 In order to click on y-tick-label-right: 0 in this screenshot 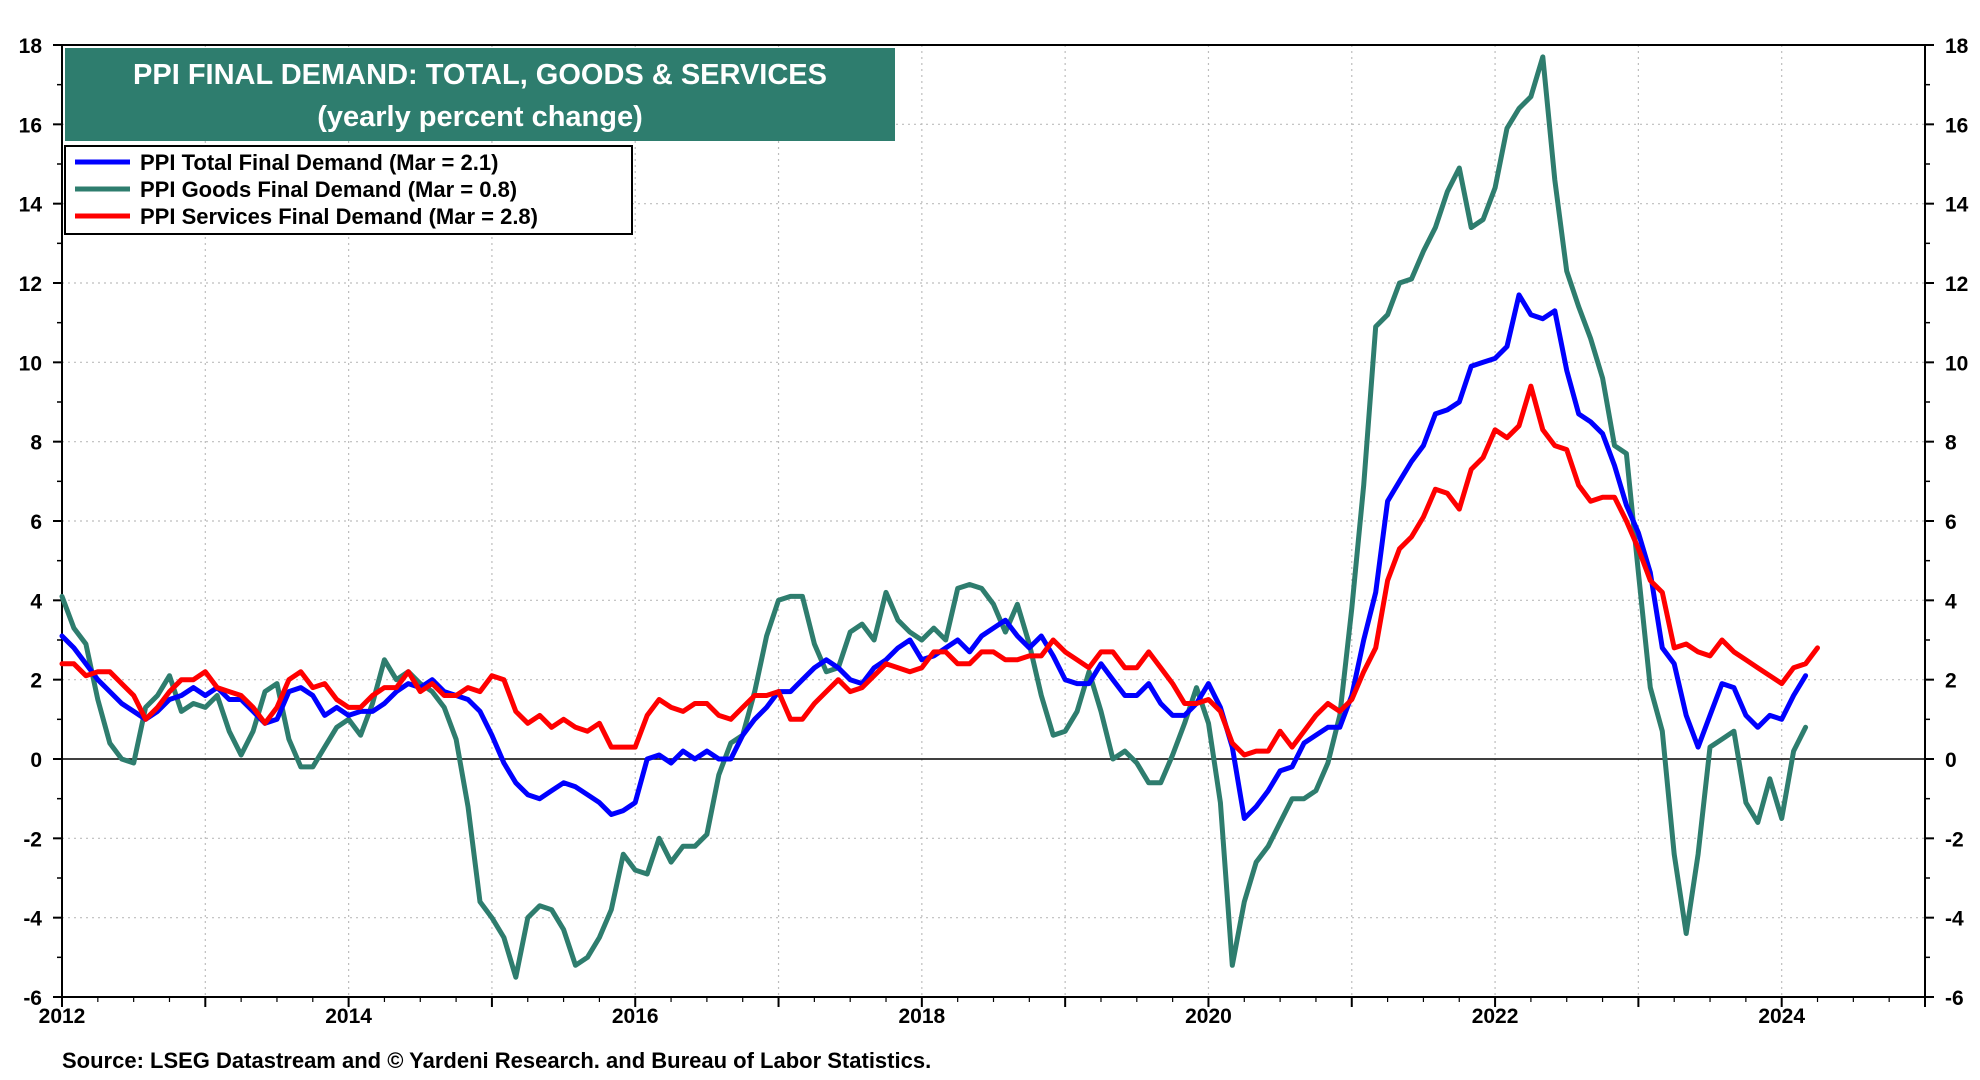, I will do `click(1951, 760)`.